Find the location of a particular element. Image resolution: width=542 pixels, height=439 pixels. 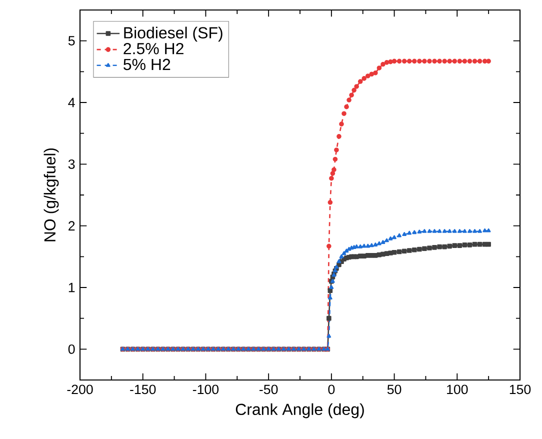

x-axis-title: Crank Angle (deg) is located at coordinates (300, 410).